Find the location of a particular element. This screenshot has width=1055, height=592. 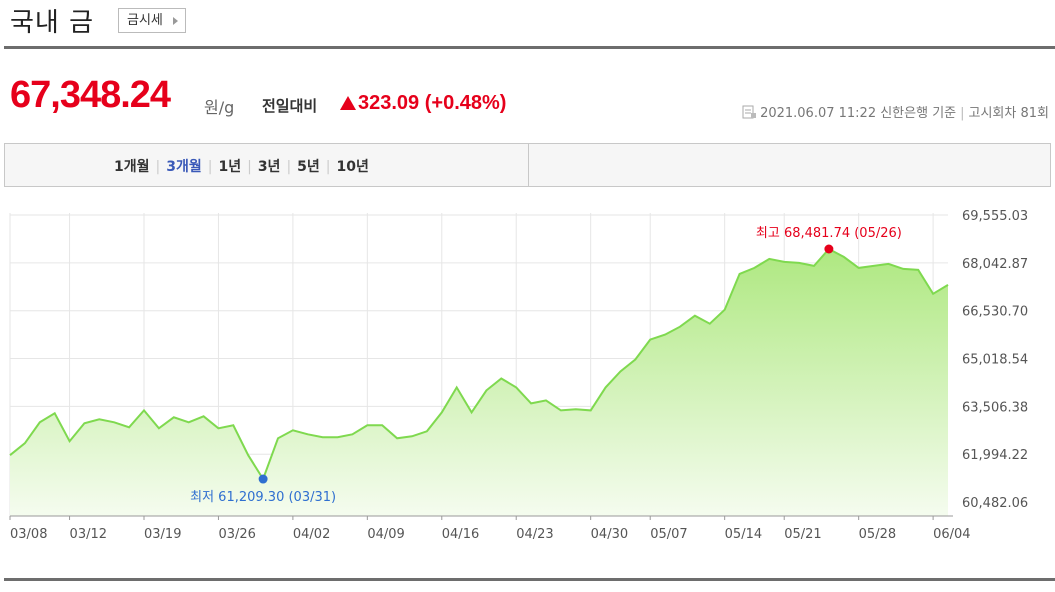

x-tick-label: 04/09 is located at coordinates (385, 534).